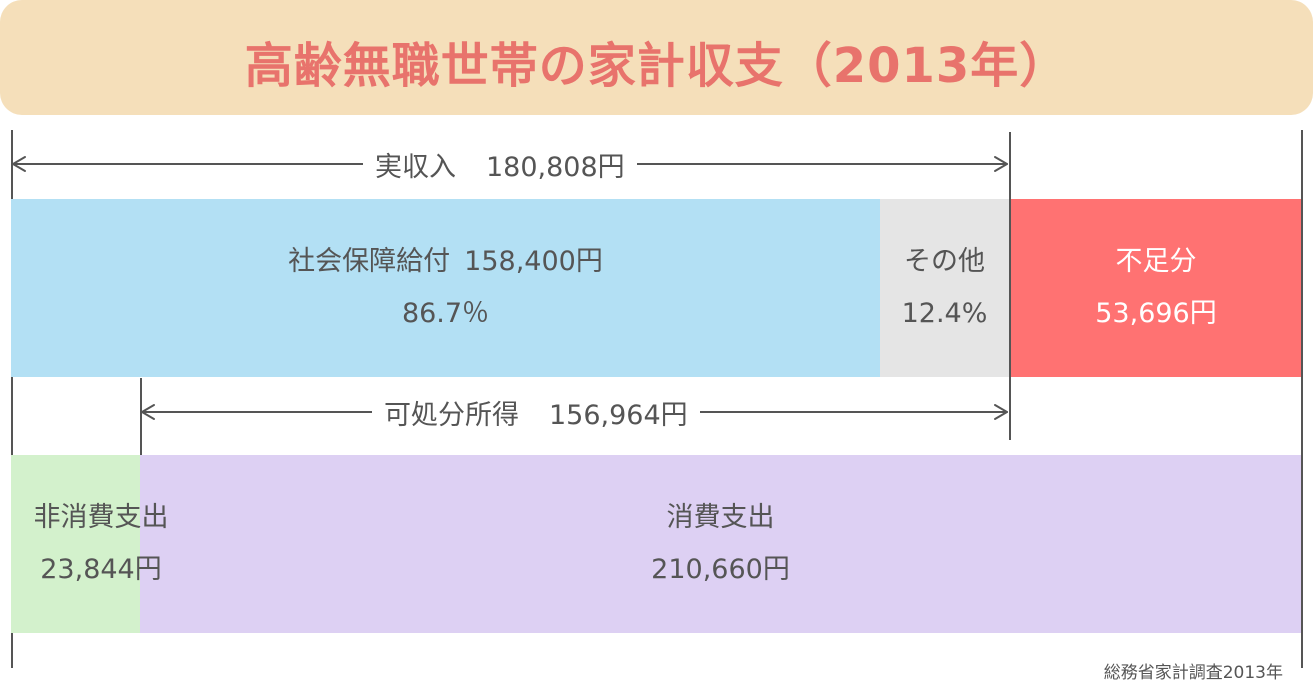  What do you see at coordinates (1193, 673) in the screenshot?
I see `source-note: 総務省家計調査2013年` at bounding box center [1193, 673].